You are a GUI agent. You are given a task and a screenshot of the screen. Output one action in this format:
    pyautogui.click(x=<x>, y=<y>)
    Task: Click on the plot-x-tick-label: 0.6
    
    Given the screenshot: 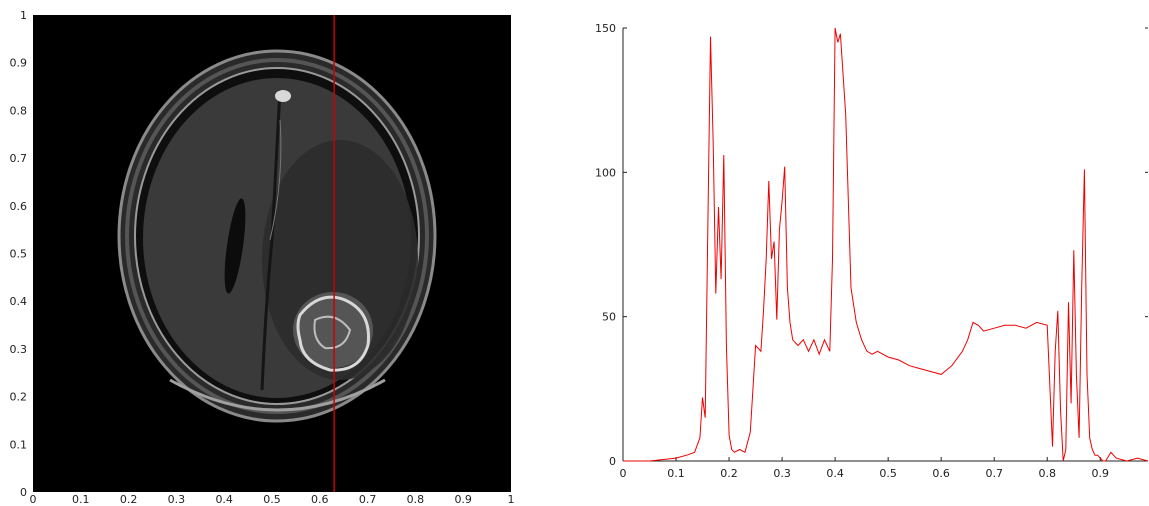 What is the action you would take?
    pyautogui.click(x=941, y=473)
    